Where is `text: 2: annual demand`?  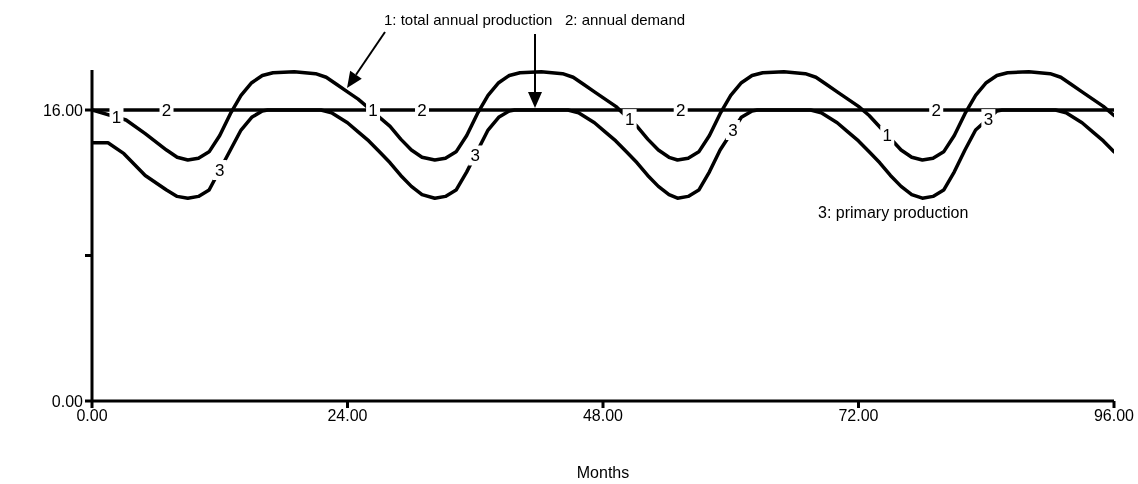 text: 2: annual demand is located at coordinates (625, 19).